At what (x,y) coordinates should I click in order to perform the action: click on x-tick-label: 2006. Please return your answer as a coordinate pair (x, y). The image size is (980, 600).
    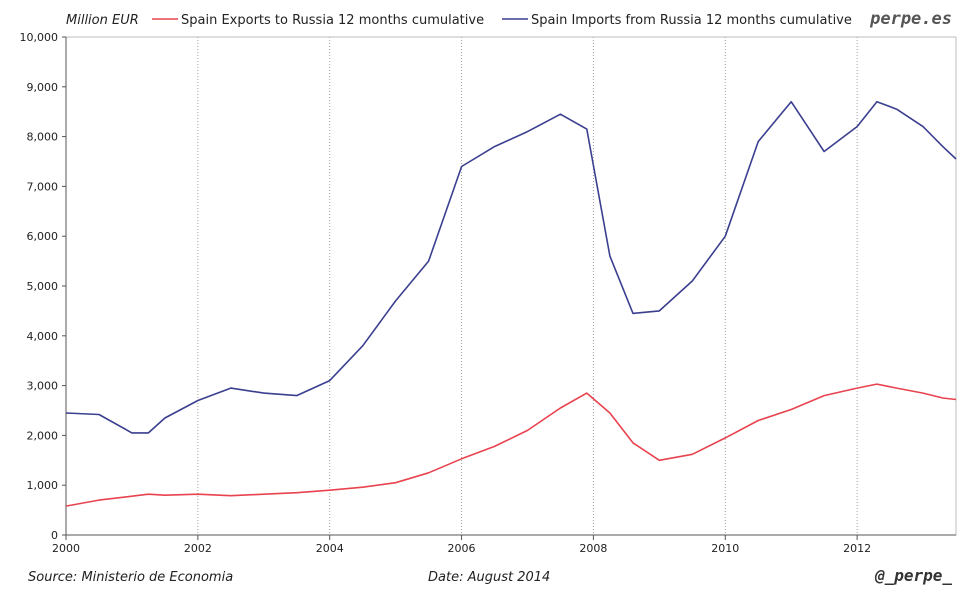
    Looking at the image, I should click on (462, 548).